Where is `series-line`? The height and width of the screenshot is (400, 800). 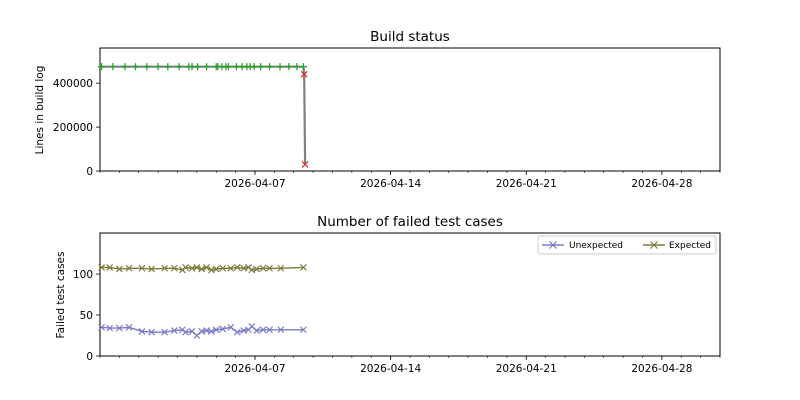 series-line is located at coordinates (204, 115).